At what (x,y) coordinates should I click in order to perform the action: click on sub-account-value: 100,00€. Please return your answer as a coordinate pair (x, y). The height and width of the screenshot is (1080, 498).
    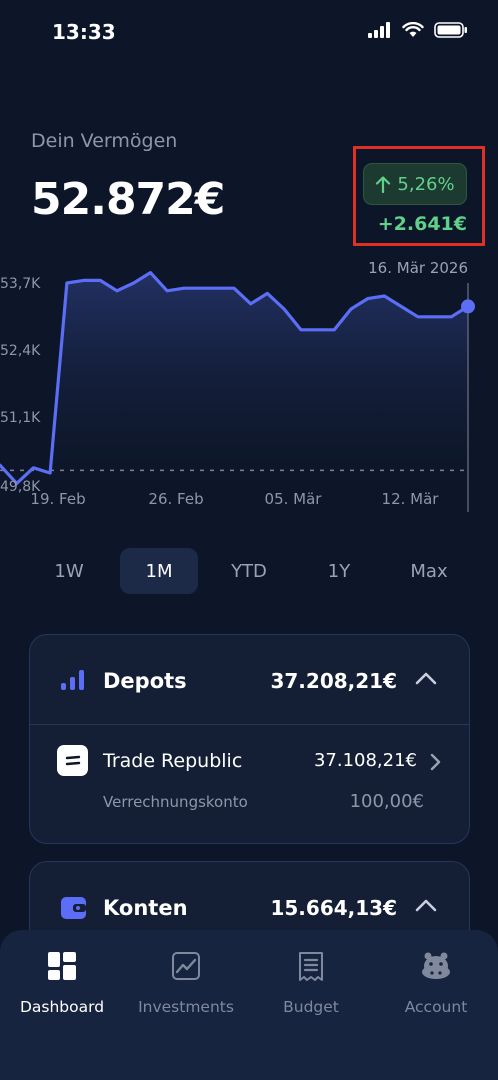
    Looking at the image, I should click on (386, 801).